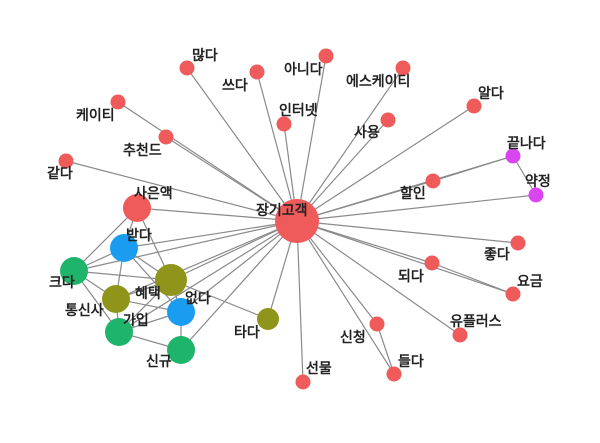 The width and height of the screenshot is (600, 443). I want to click on node-jangigogaek, so click(297, 221).